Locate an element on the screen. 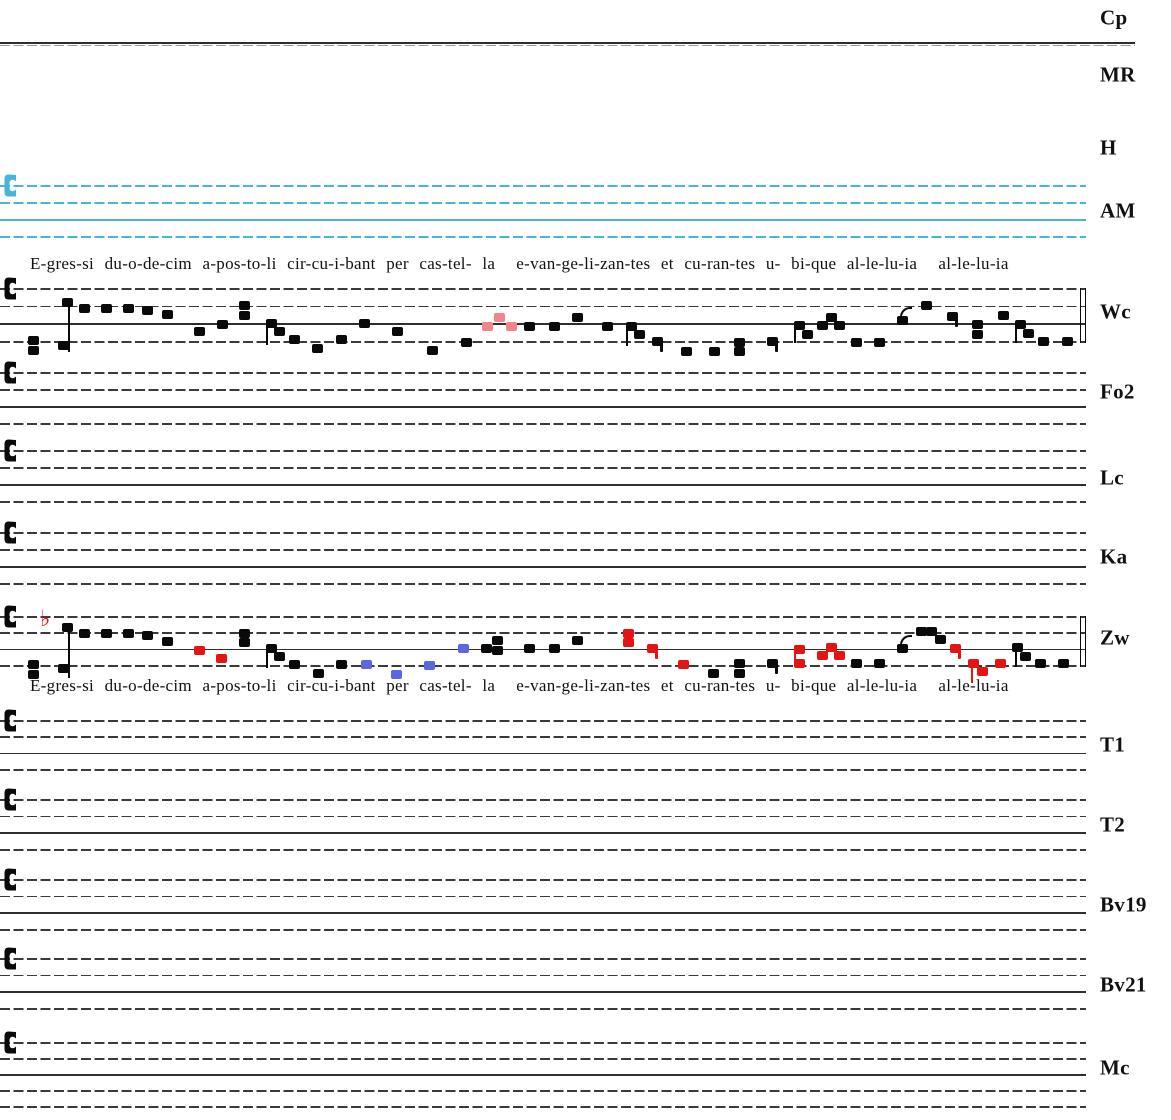 The width and height of the screenshot is (1171, 1120). staff-label-Ka: Ka is located at coordinates (1114, 556).